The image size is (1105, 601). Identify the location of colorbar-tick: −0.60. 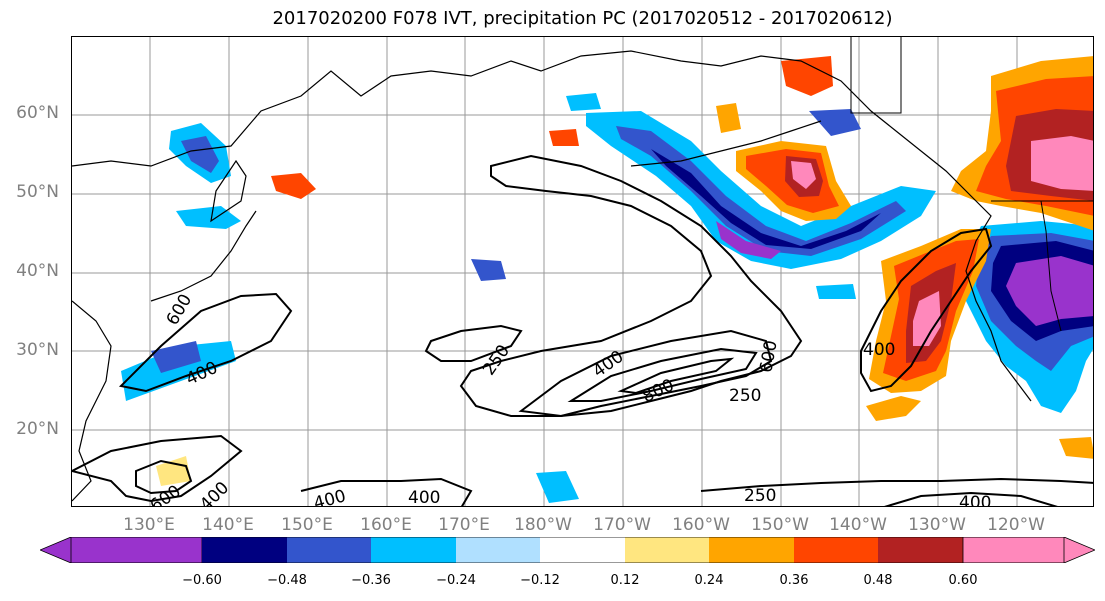
(202, 580).